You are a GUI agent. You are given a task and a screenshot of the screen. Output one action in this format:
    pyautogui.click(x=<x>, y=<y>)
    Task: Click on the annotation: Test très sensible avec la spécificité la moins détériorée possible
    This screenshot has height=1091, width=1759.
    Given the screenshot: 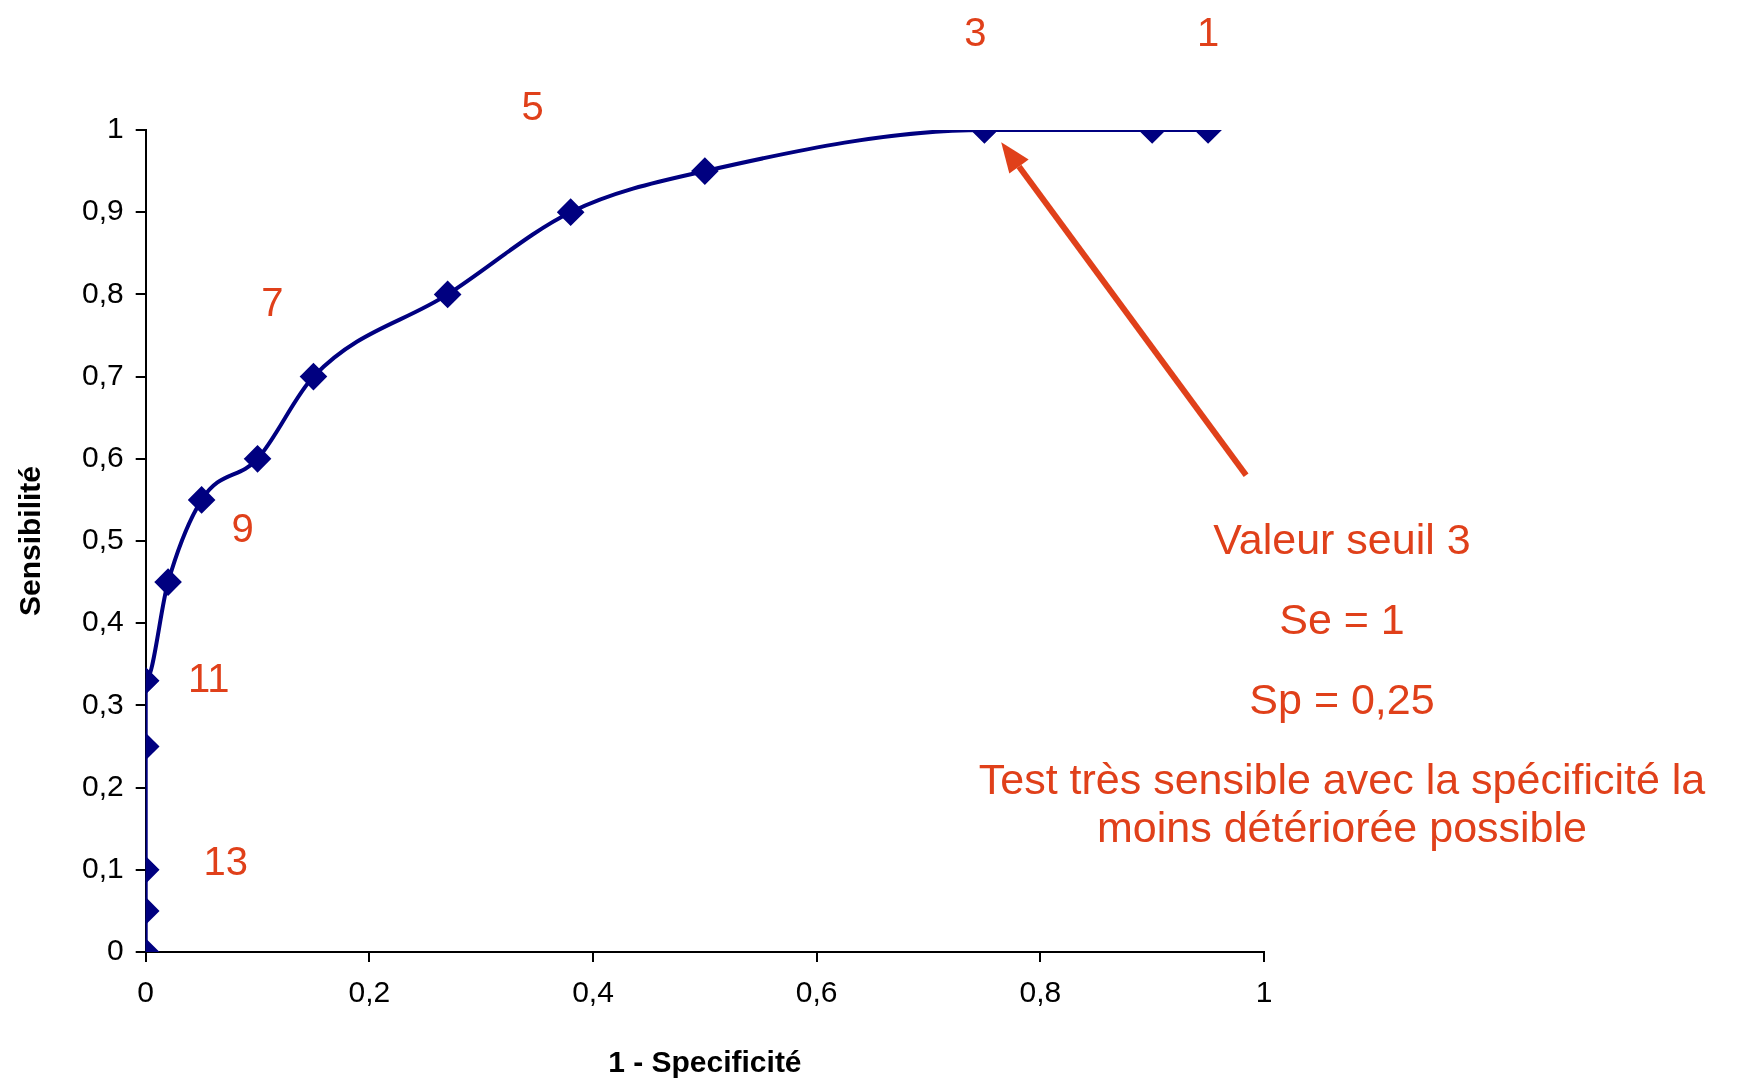 What is the action you would take?
    pyautogui.click(x=1342, y=803)
    